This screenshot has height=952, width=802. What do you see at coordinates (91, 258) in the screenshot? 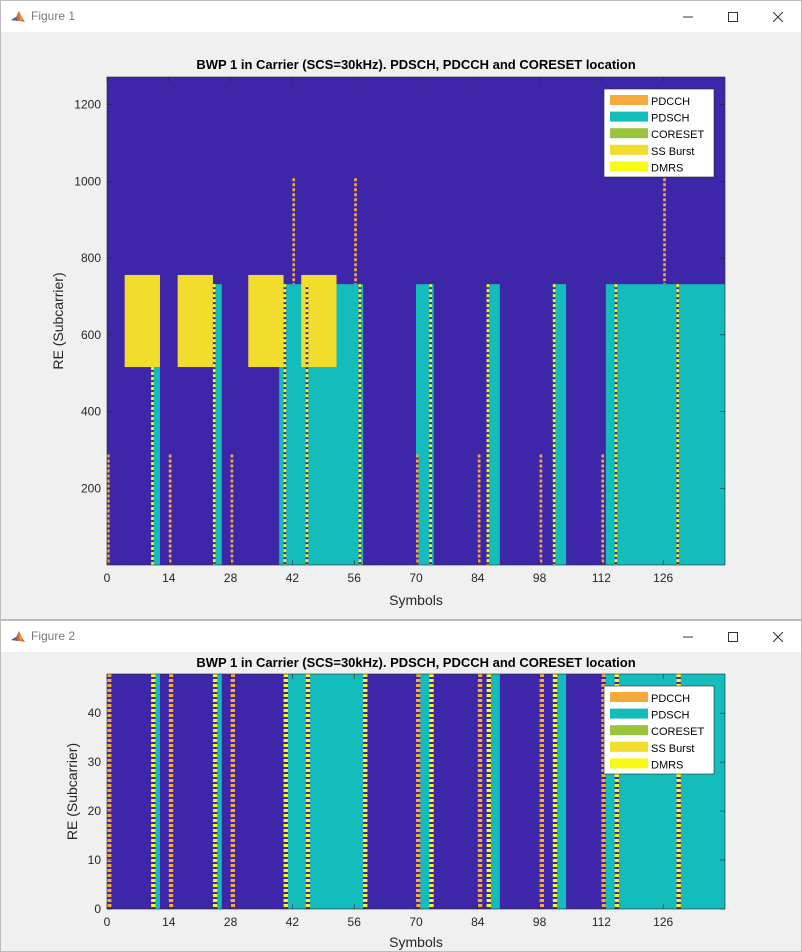
I see `y-tick-label: 800` at bounding box center [91, 258].